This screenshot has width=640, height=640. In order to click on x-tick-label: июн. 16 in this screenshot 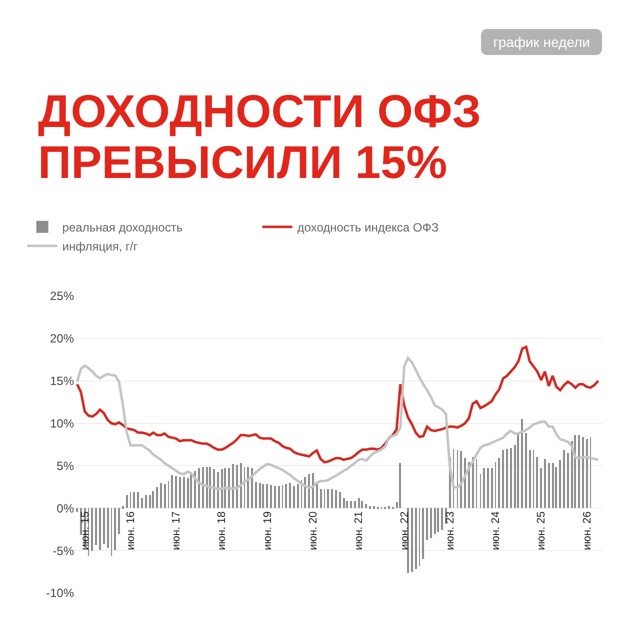, I will do `click(131, 530)`.